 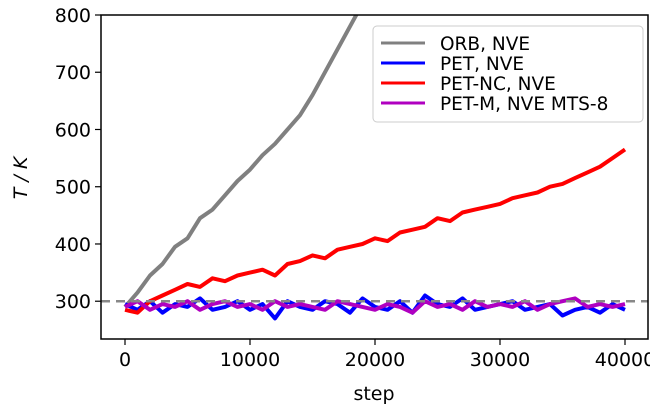 I want to click on y-tick-label: 700, so click(x=73, y=73).